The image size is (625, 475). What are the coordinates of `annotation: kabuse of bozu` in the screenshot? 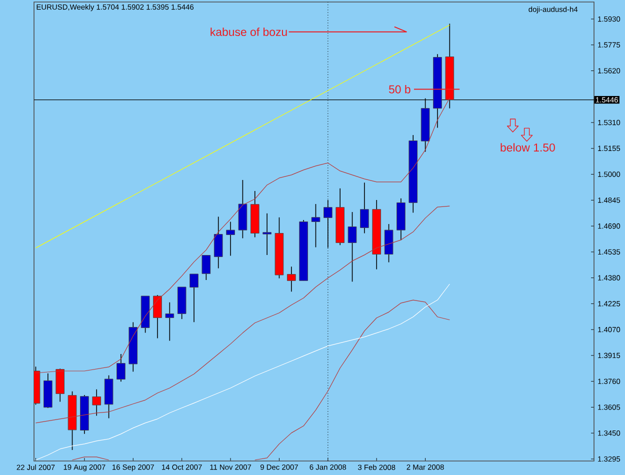 It's located at (248, 32).